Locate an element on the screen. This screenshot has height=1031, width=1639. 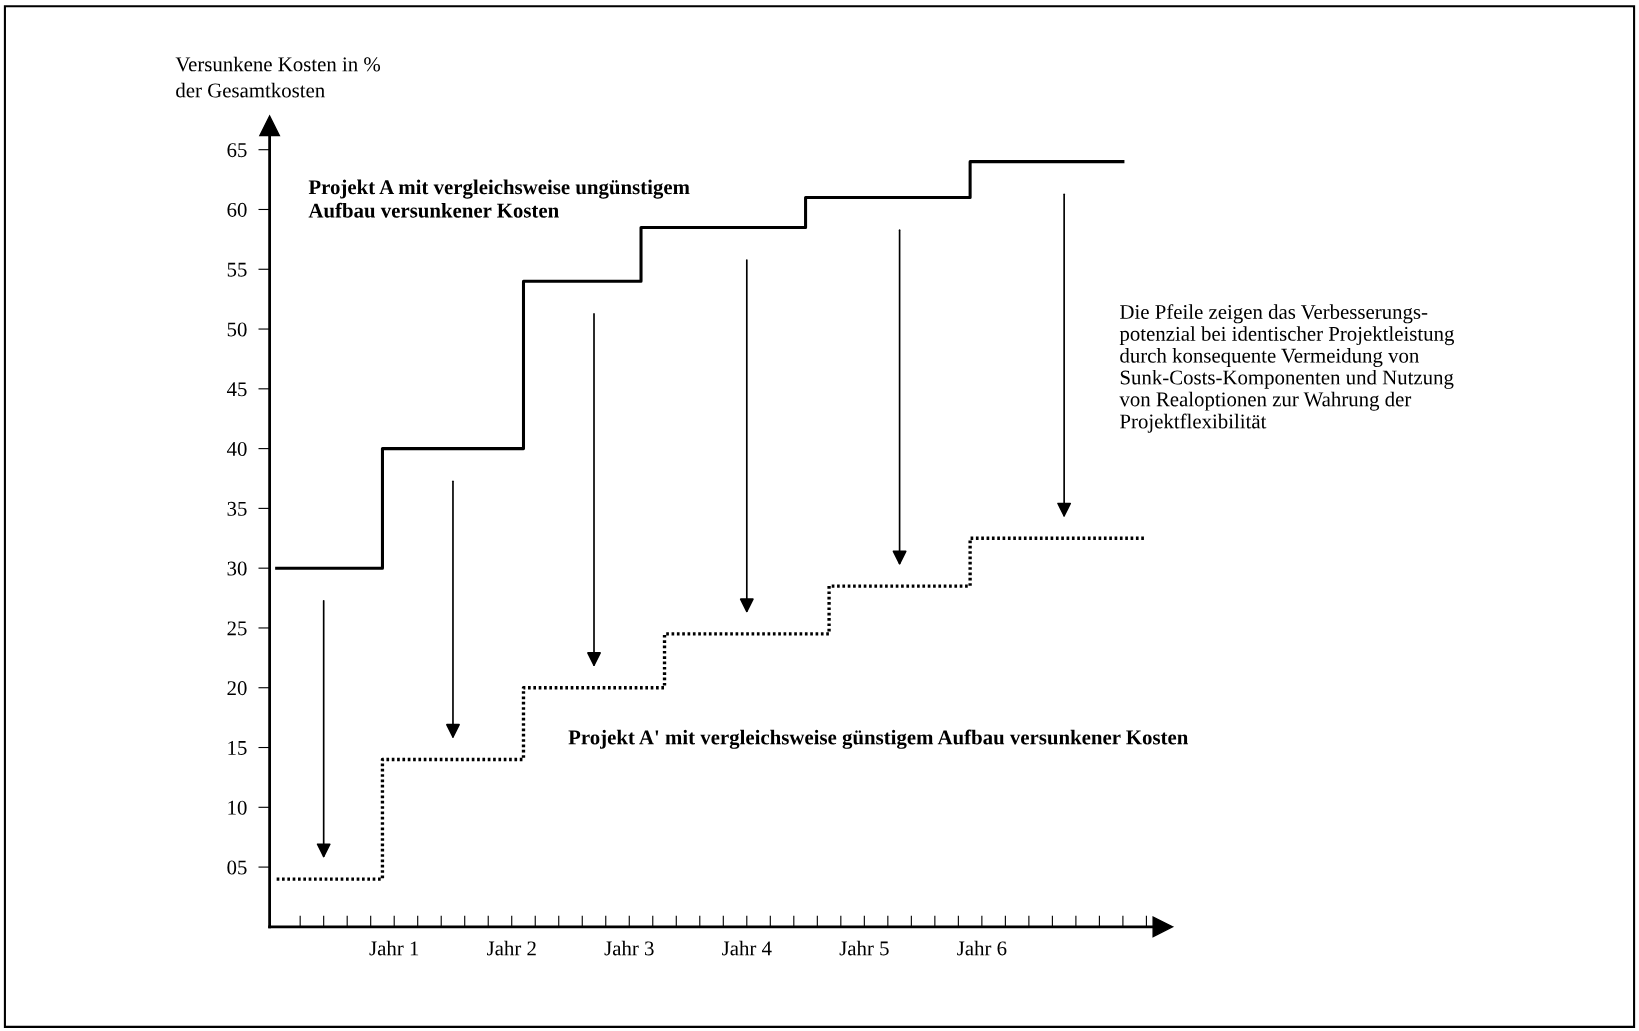
y-tick-label: 15 is located at coordinates (237, 748).